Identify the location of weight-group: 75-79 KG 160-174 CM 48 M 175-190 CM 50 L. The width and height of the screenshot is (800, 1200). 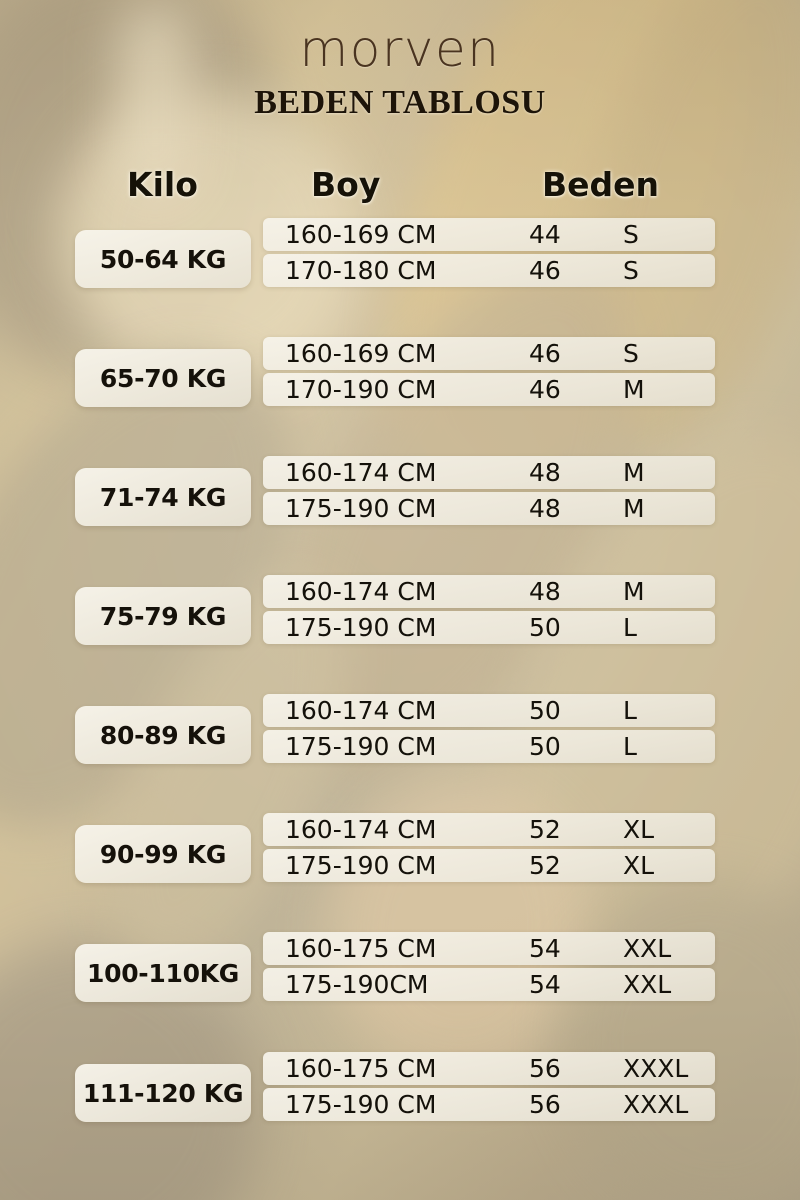
(400, 612).